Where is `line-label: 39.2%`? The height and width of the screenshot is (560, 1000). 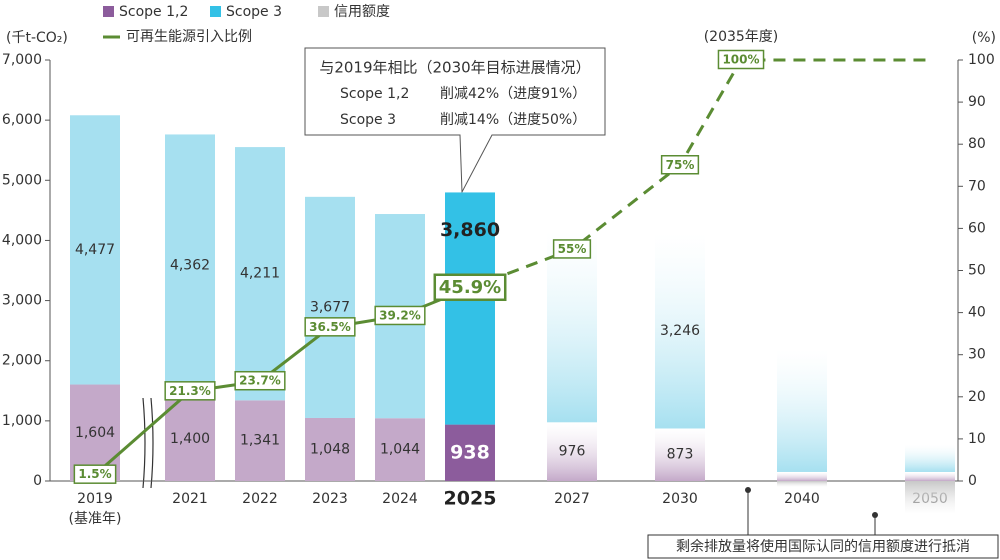
line-label: 39.2% is located at coordinates (400, 315).